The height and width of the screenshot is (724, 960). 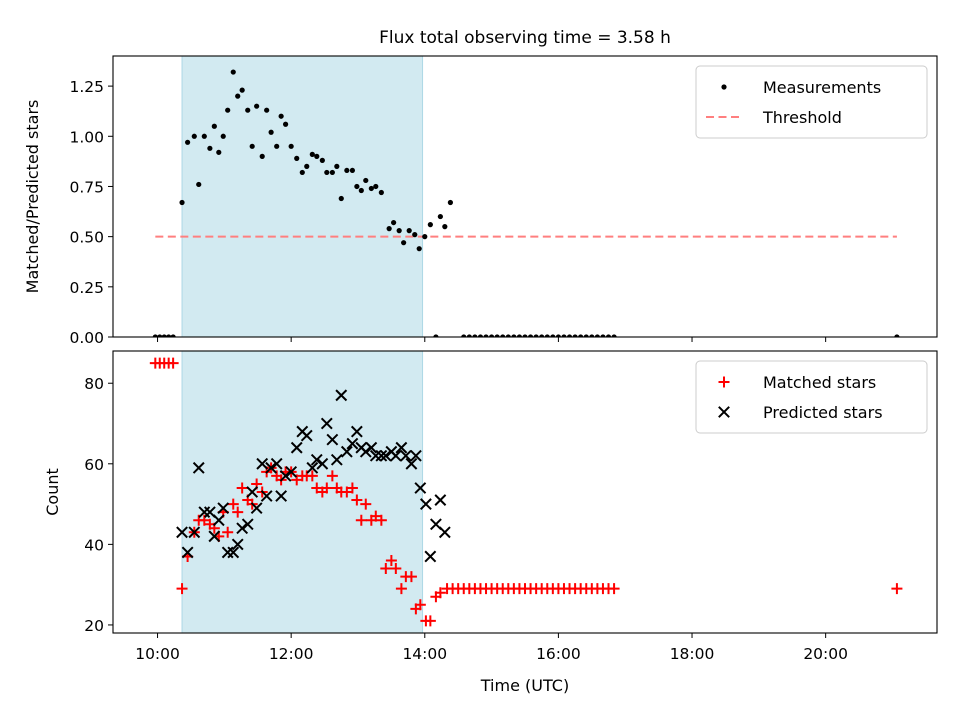 What do you see at coordinates (811, 397) in the screenshot?
I see `legend: Matched stars Predicted stars` at bounding box center [811, 397].